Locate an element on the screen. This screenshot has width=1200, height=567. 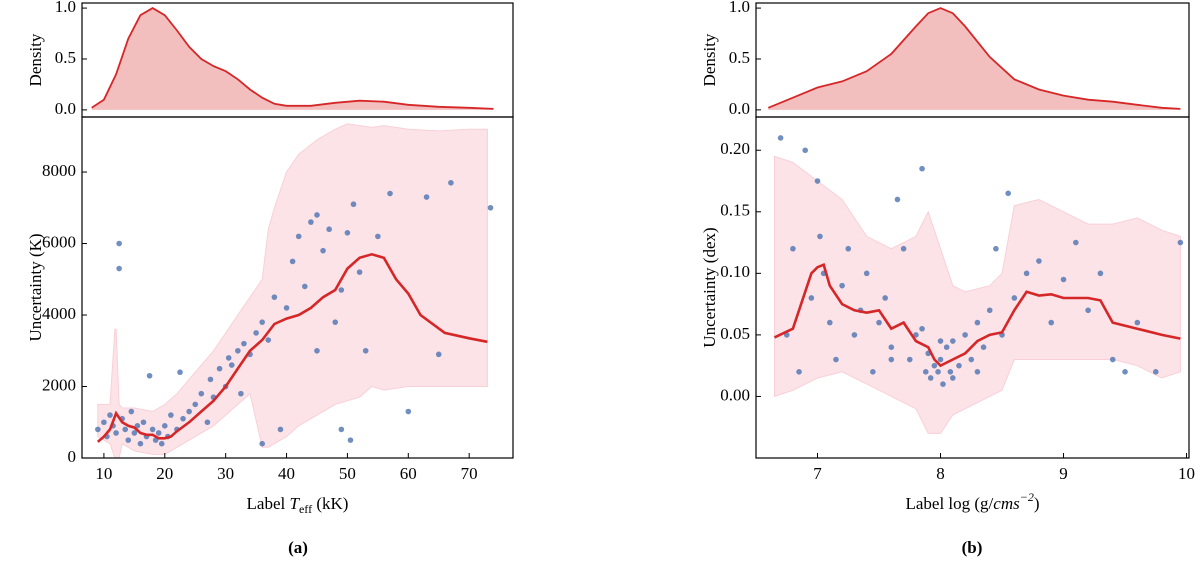
y-tick-label: 0.20 is located at coordinates (735, 148).